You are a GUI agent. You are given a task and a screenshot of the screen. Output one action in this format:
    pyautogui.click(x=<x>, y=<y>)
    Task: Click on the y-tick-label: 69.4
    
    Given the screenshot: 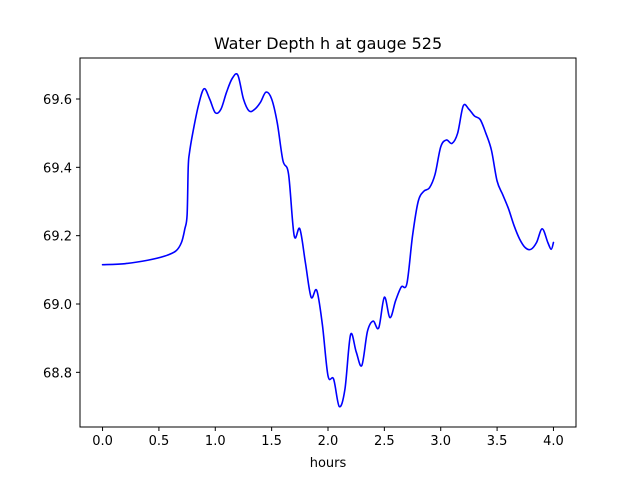 What is the action you would take?
    pyautogui.click(x=57, y=168)
    